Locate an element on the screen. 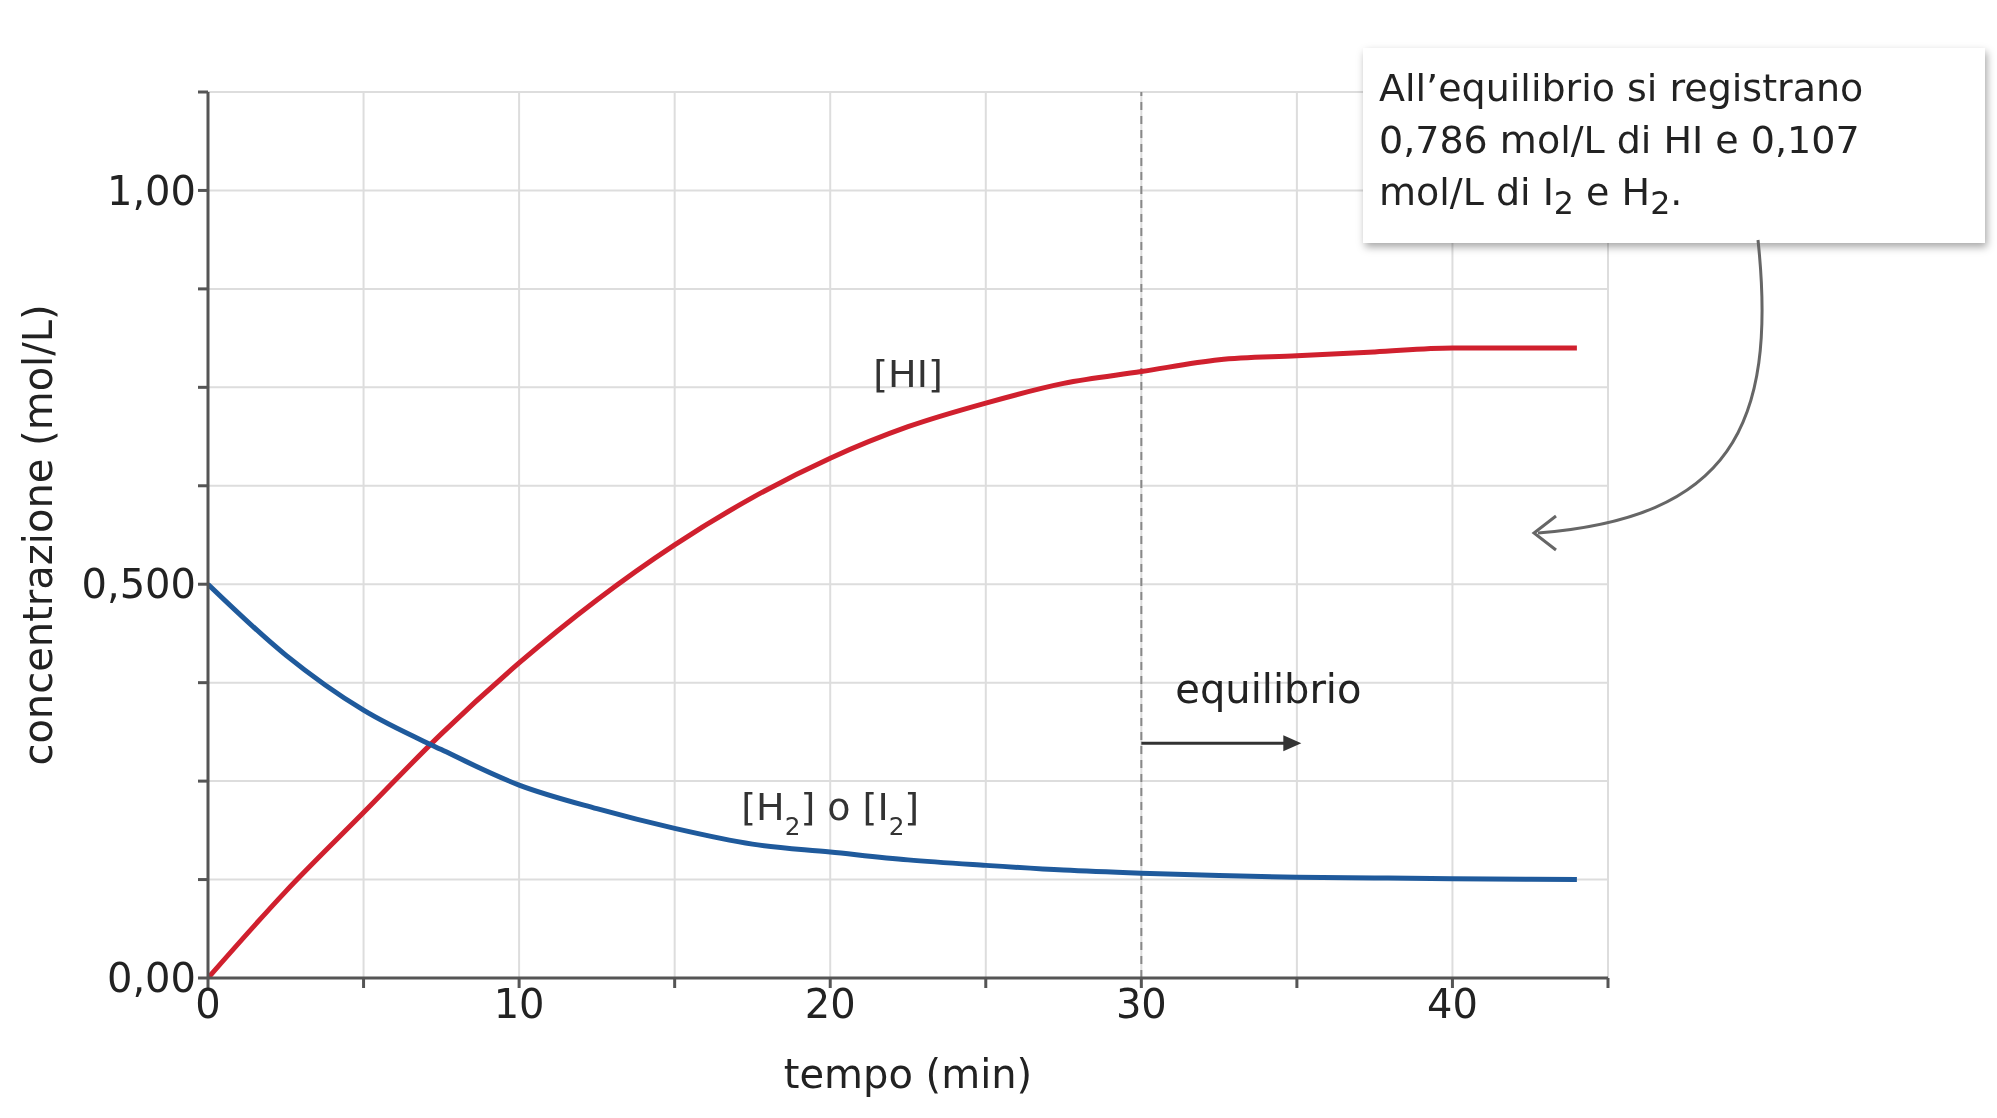  x-tick-label: 0 is located at coordinates (208, 1004).